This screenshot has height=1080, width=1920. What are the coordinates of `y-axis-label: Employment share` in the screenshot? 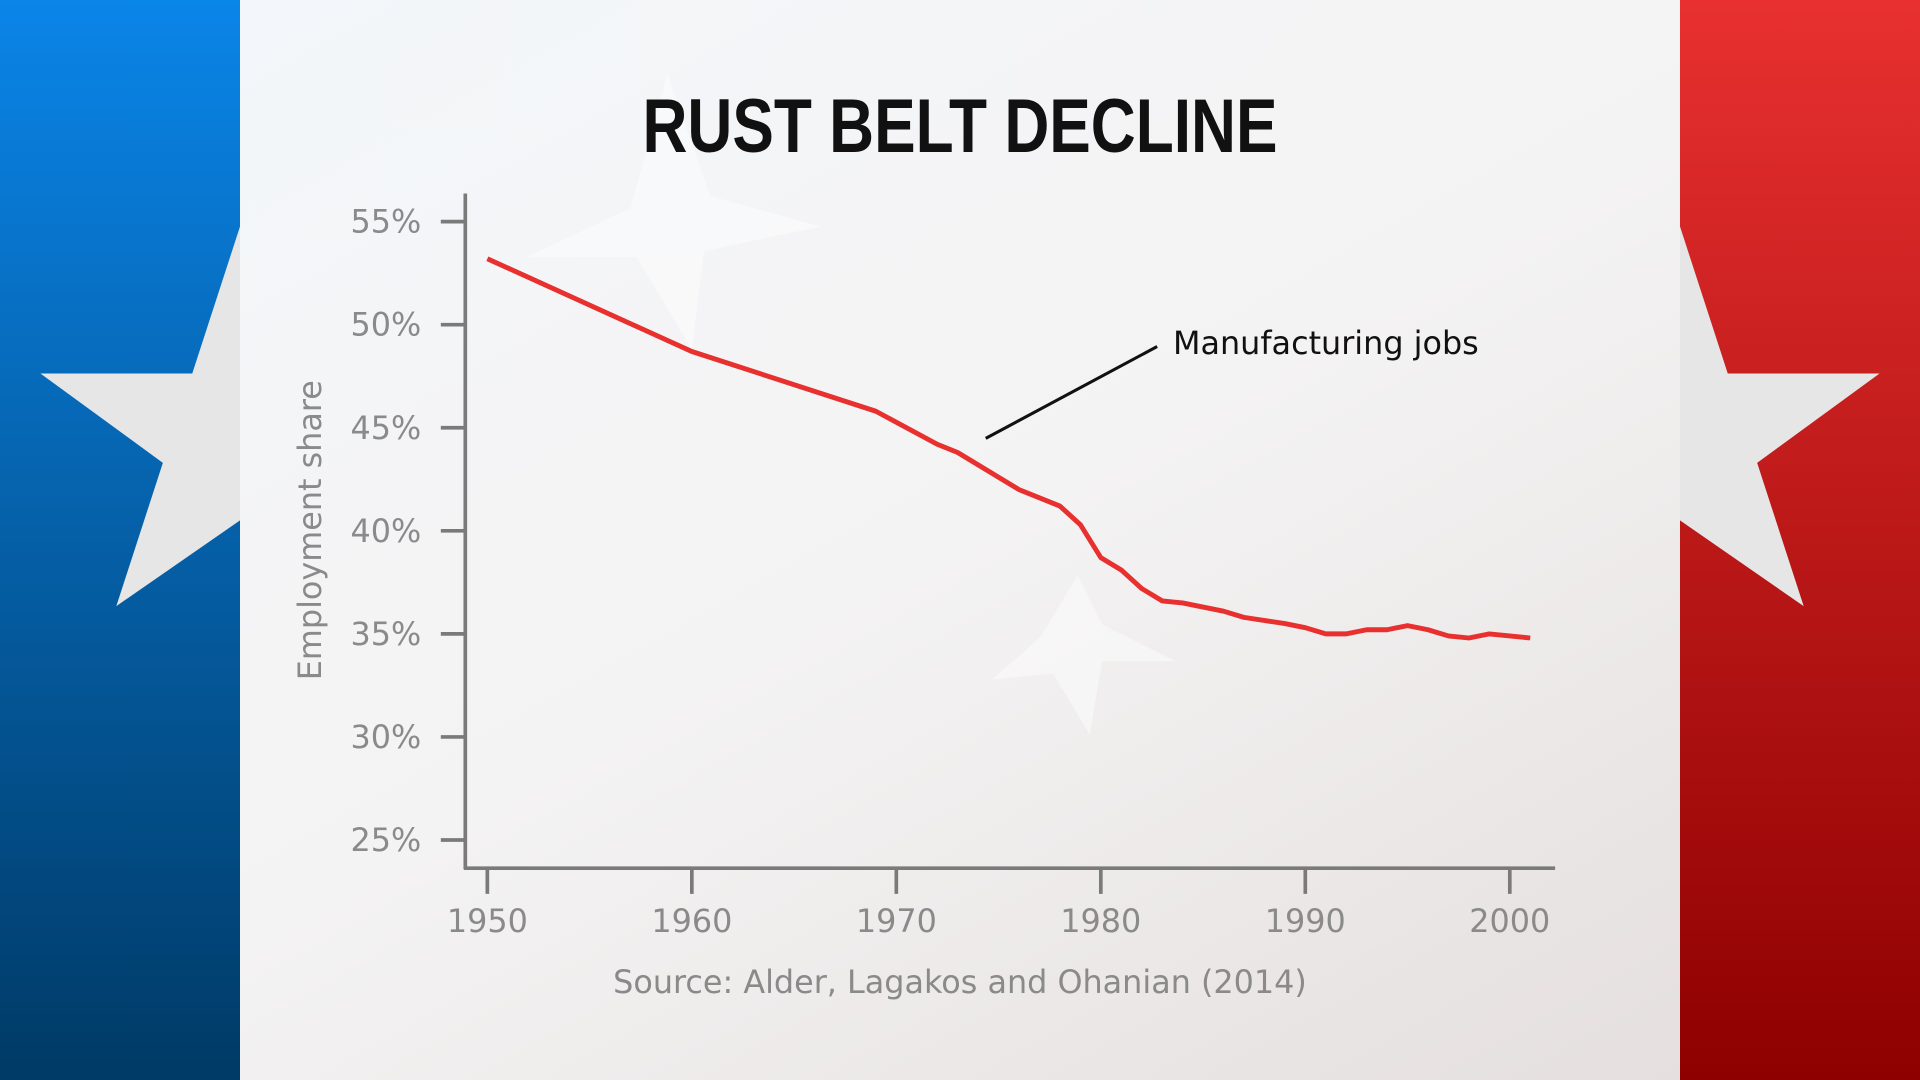 It's located at (310, 530).